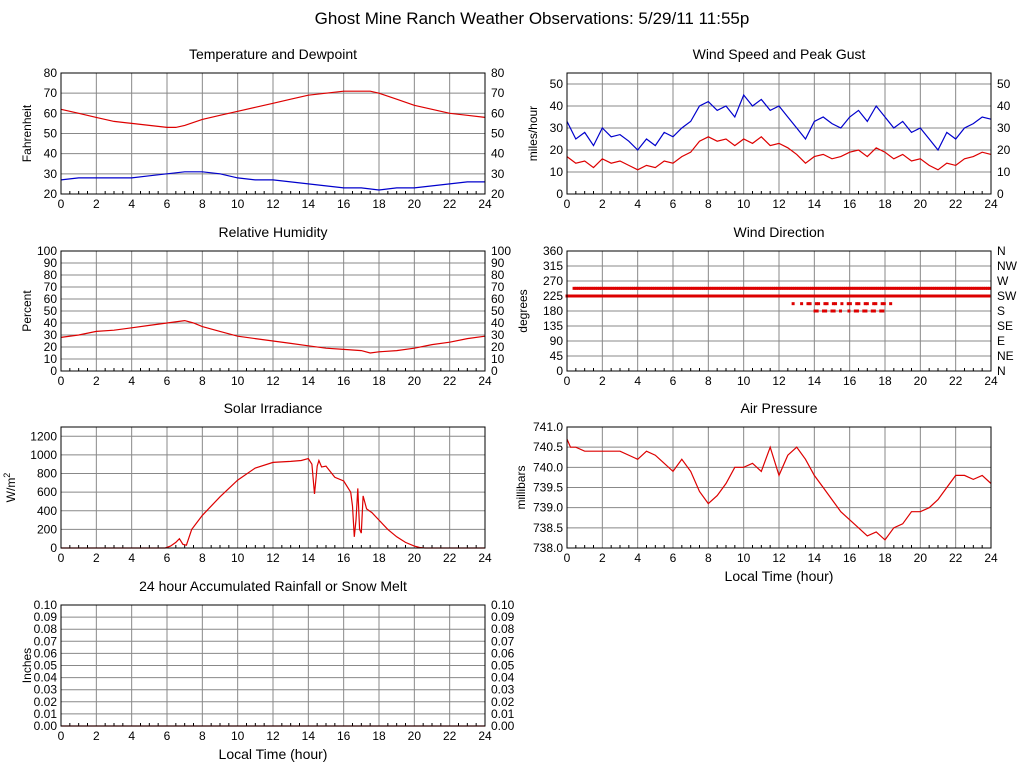 The width and height of the screenshot is (1024, 773). I want to click on x-tick-label: 22, so click(450, 736).